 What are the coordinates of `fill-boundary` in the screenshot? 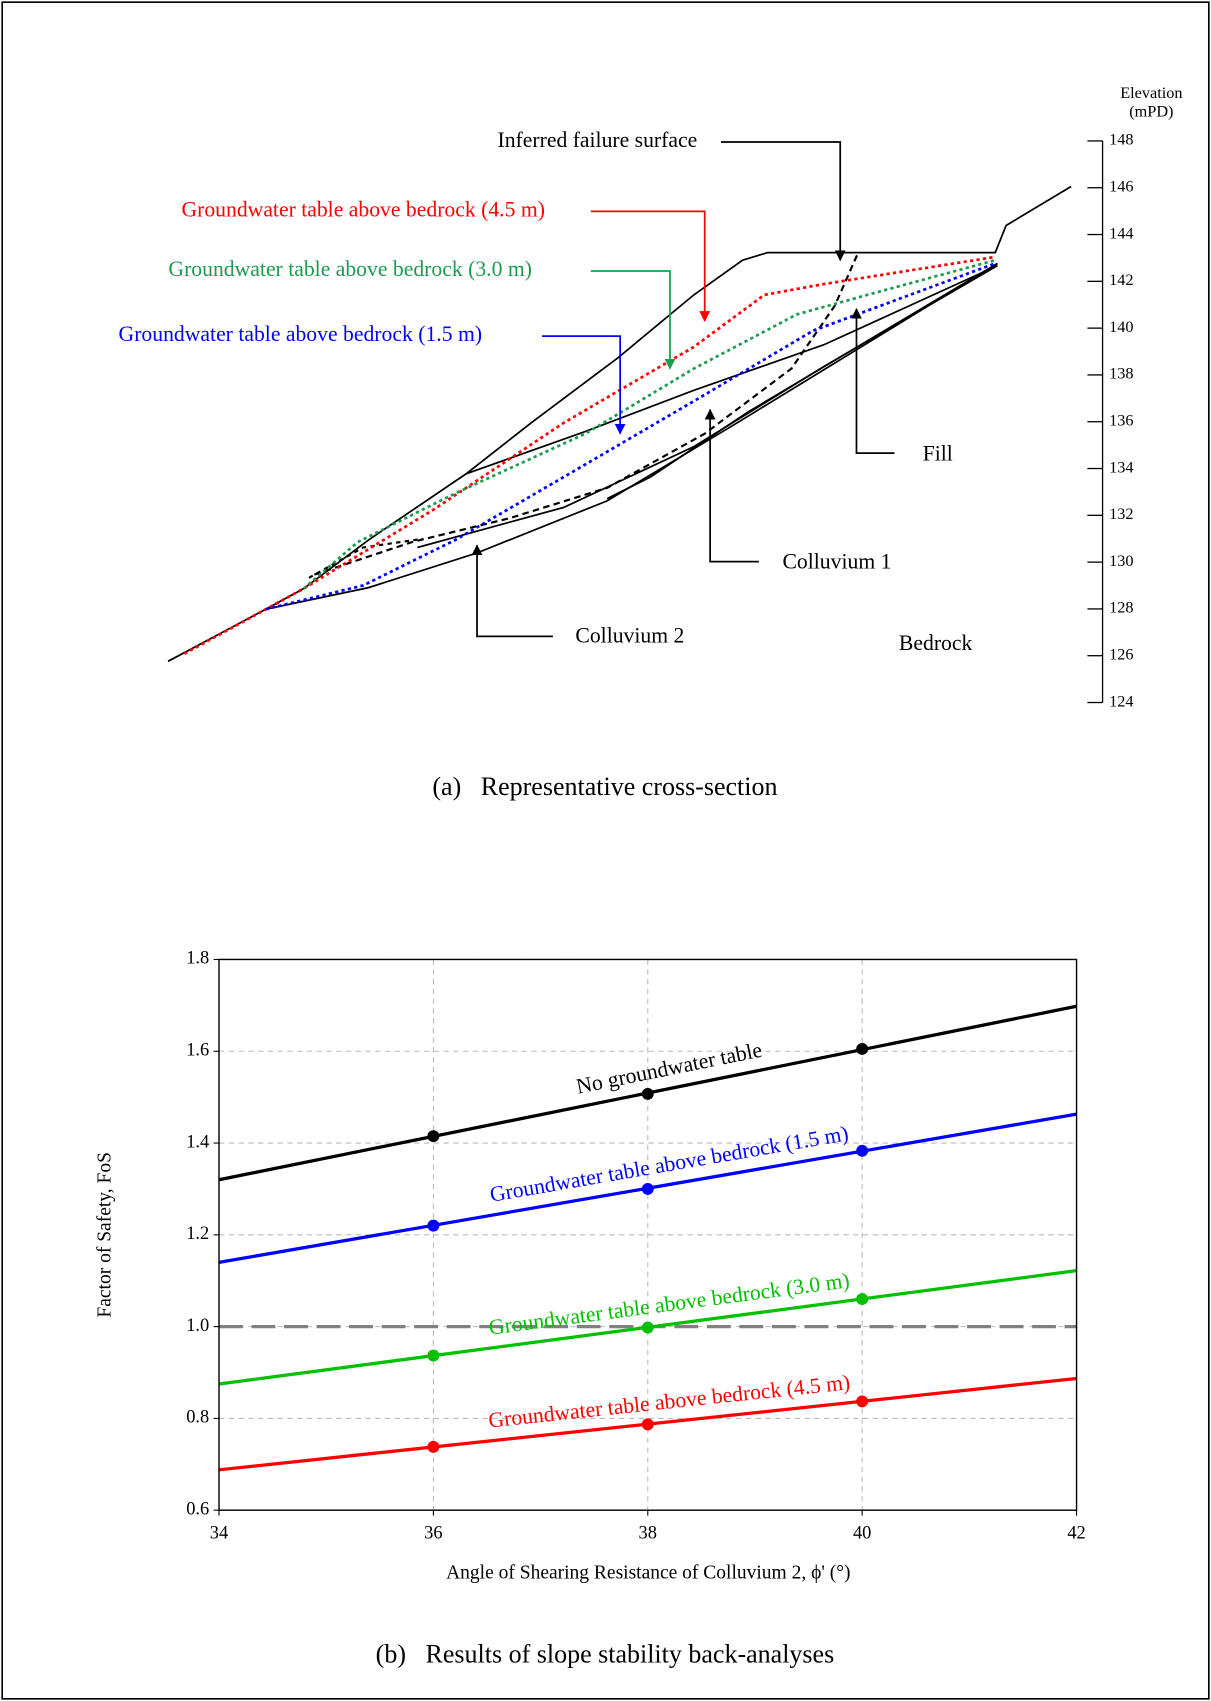 It's located at (731, 369).